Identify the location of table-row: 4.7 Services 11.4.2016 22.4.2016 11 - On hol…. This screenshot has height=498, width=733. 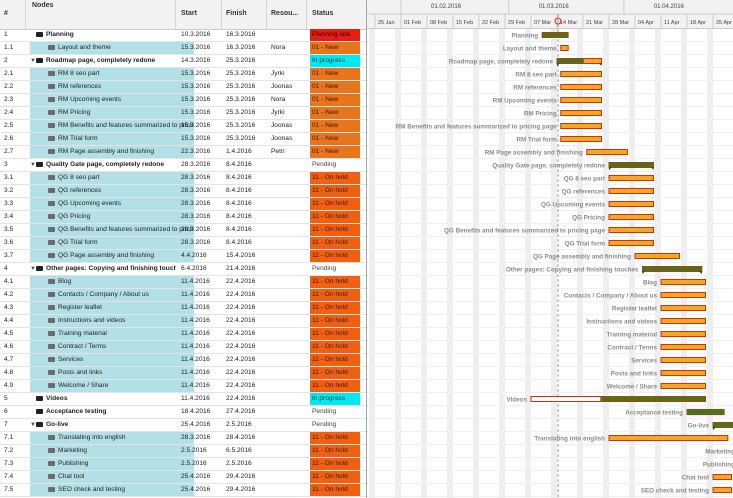
(183, 360).